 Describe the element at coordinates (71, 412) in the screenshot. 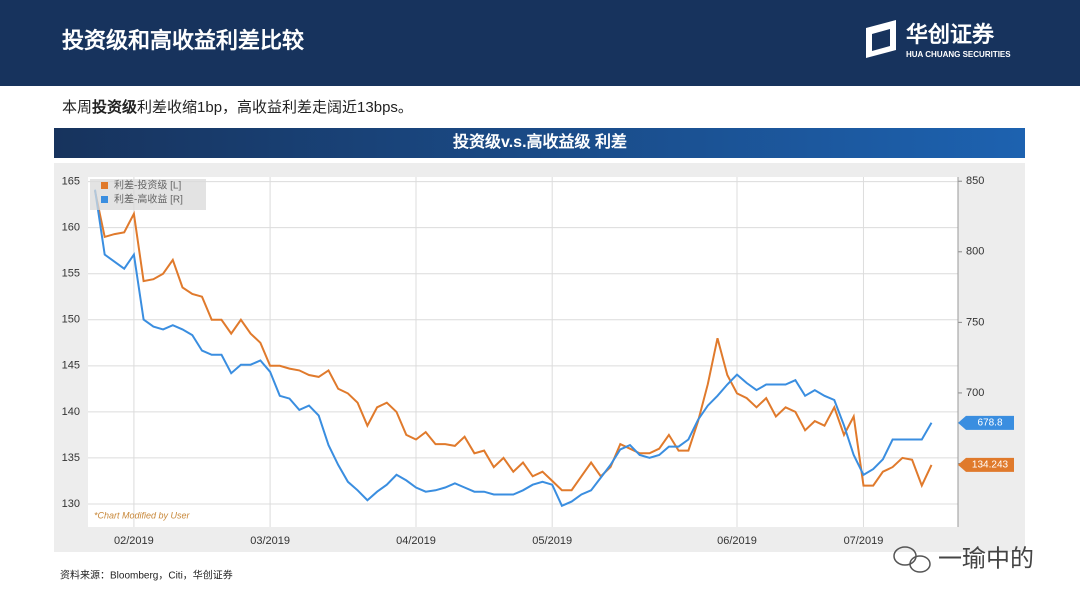

I see `y-tick-label: 140` at that location.